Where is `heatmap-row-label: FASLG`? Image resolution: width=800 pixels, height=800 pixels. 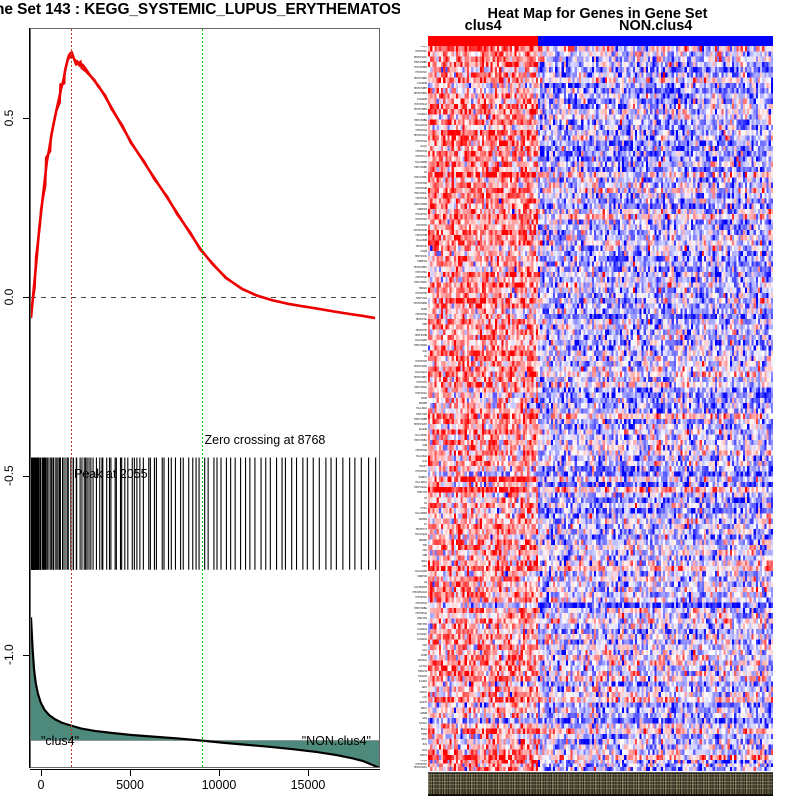
heatmap-row-label: FASLG is located at coordinates (423, 723).